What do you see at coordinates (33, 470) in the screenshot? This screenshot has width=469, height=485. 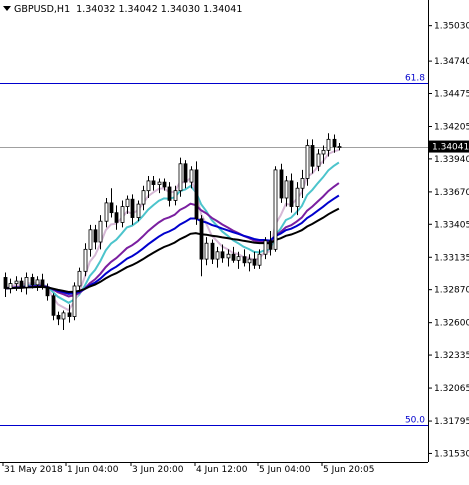 I see `time-tick-label: 31 May 2018` at bounding box center [33, 470].